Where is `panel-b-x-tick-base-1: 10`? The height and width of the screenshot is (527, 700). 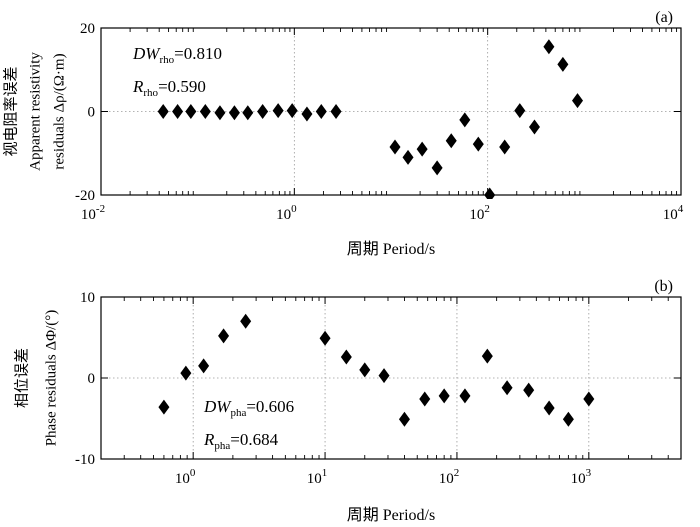
panel-b-x-tick-base-1: 10 is located at coordinates (314, 479).